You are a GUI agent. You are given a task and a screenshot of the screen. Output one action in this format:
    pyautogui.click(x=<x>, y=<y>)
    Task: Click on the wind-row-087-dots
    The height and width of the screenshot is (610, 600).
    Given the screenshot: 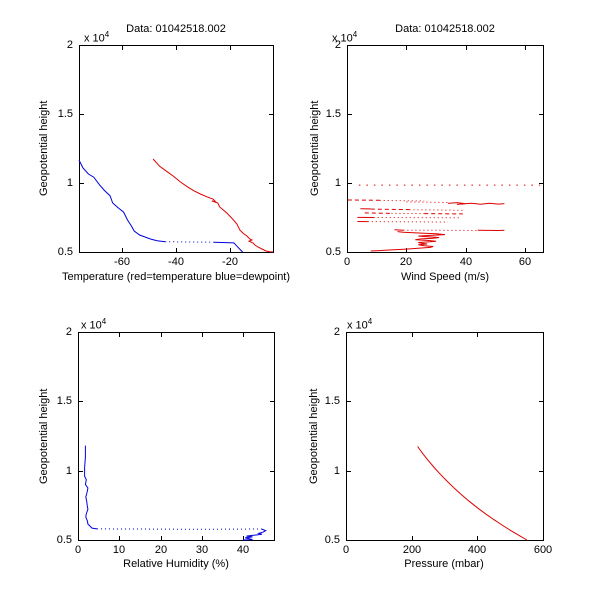 What is the action you would take?
    pyautogui.click(x=402, y=200)
    